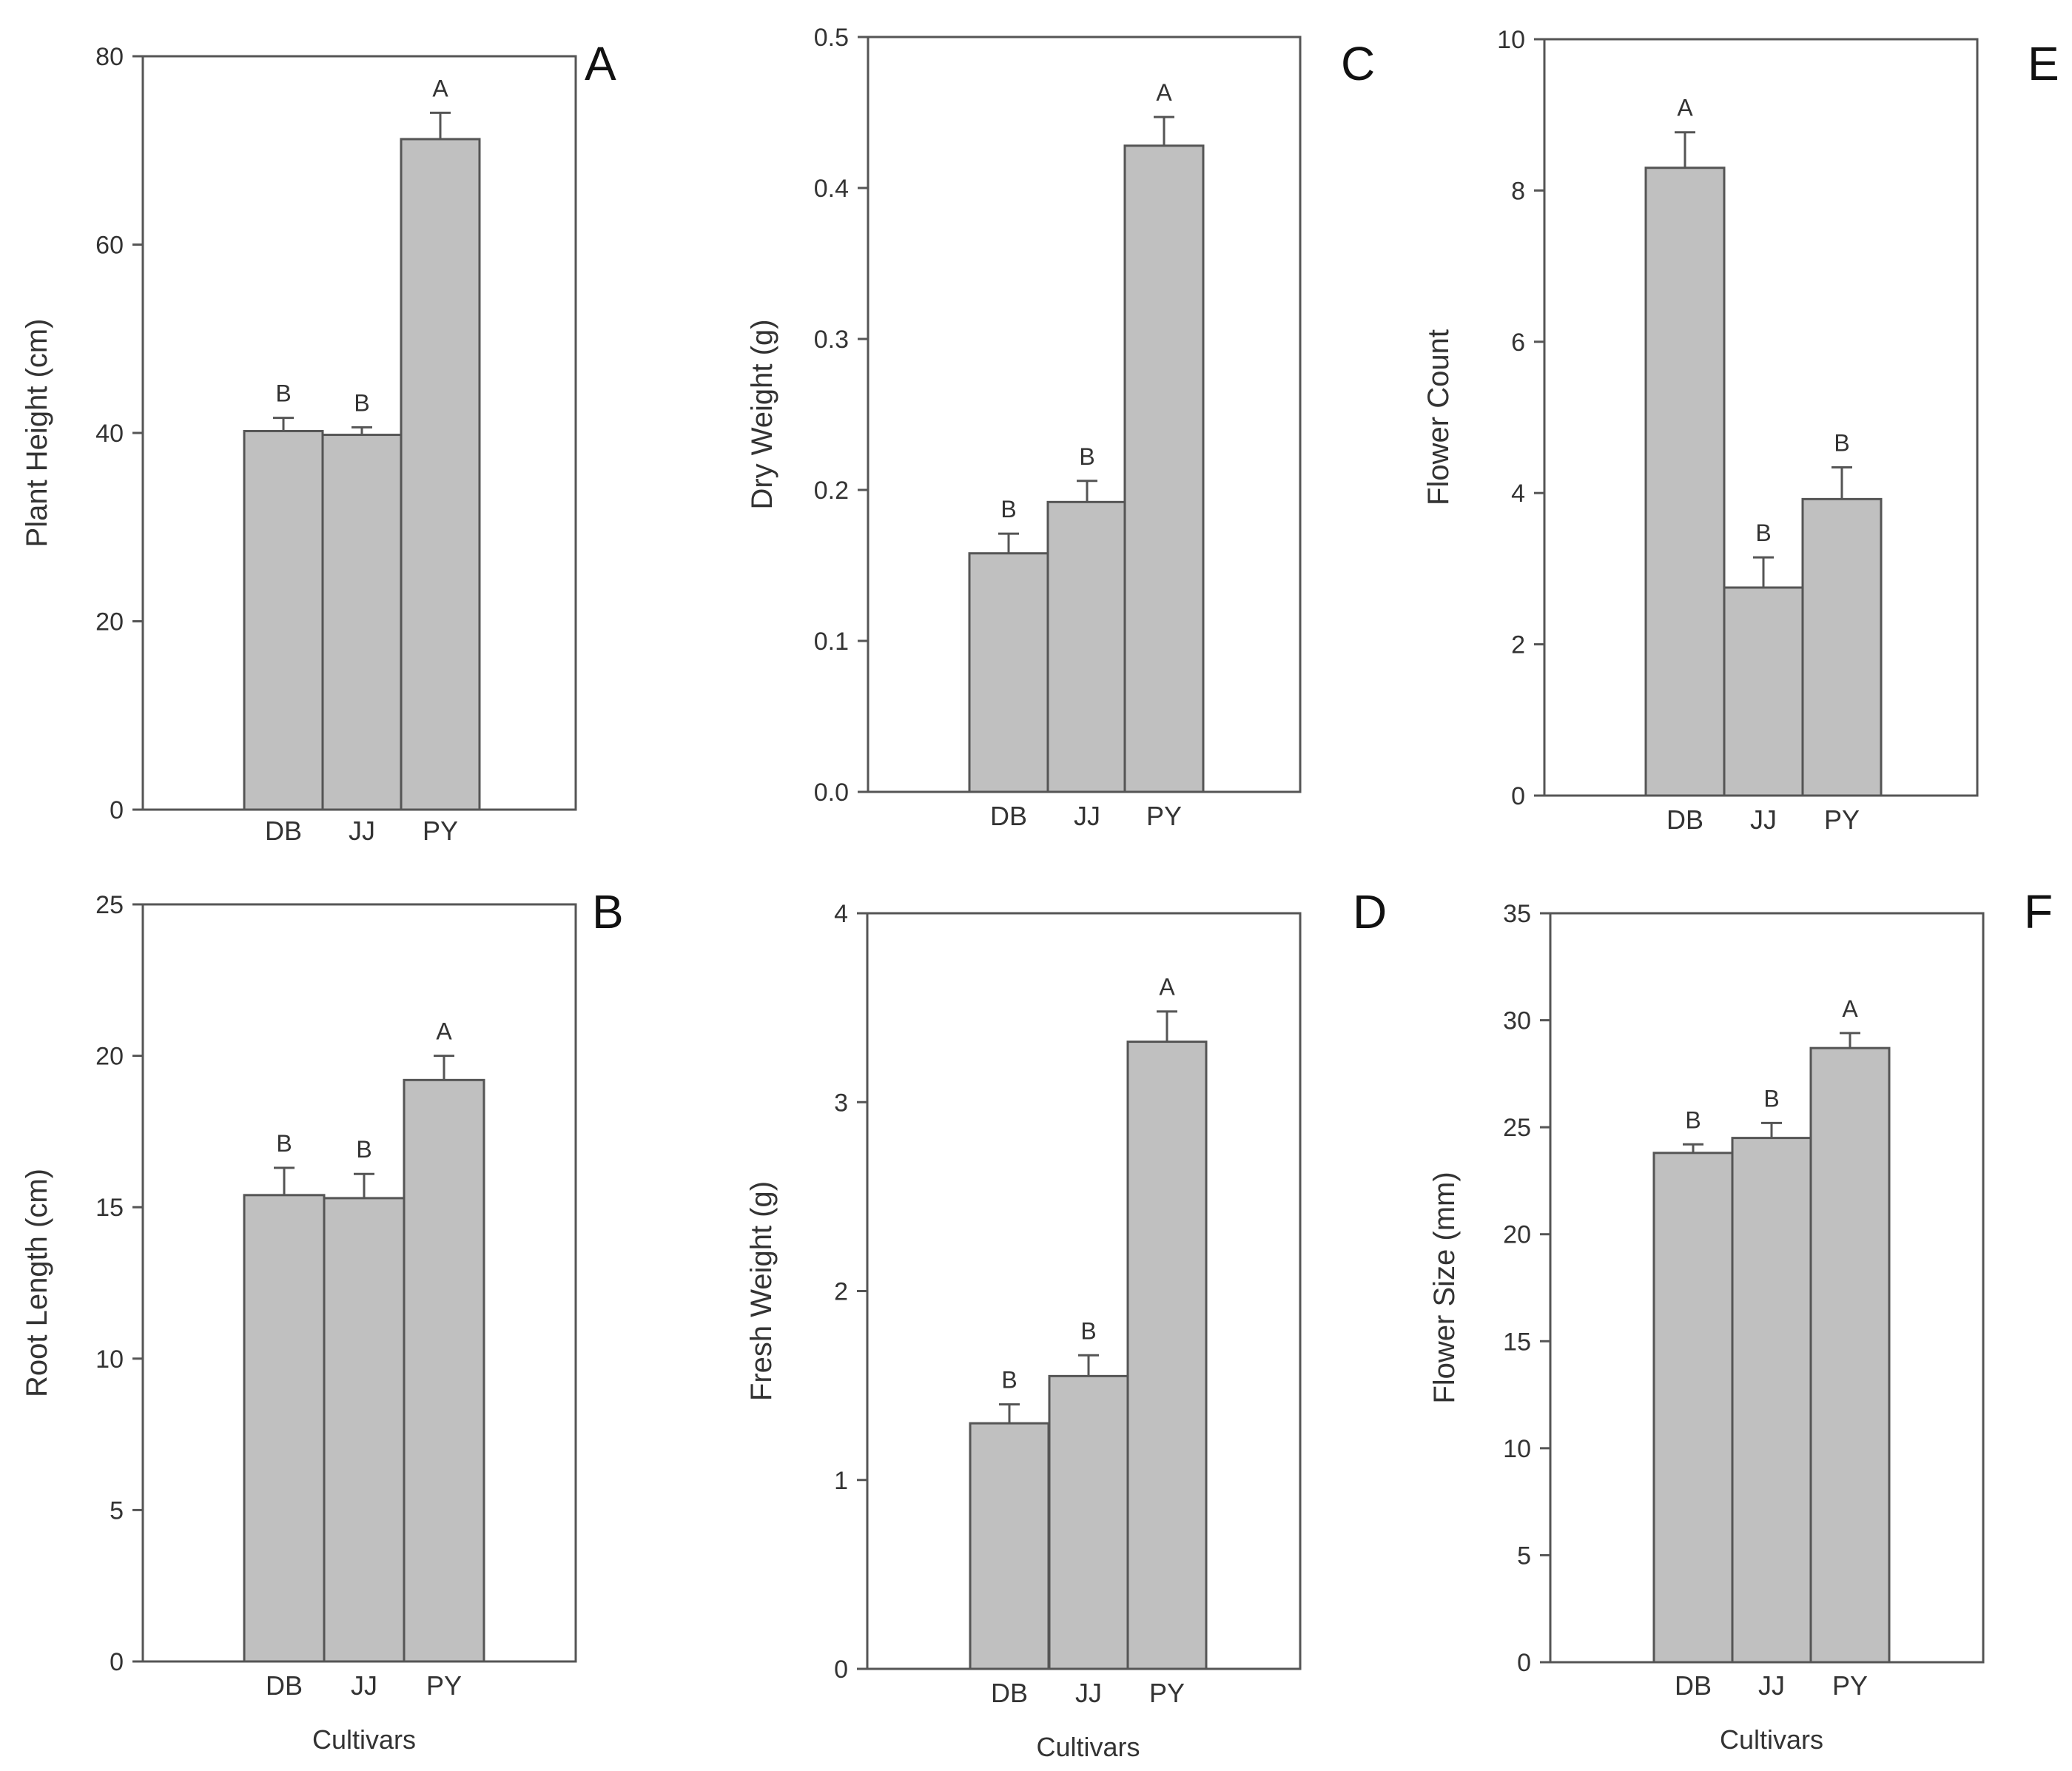 This screenshot has width=2072, height=1771. Describe the element at coordinates (37, 434) in the screenshot. I see `y-axis-title: Plant Height (cm)` at that location.